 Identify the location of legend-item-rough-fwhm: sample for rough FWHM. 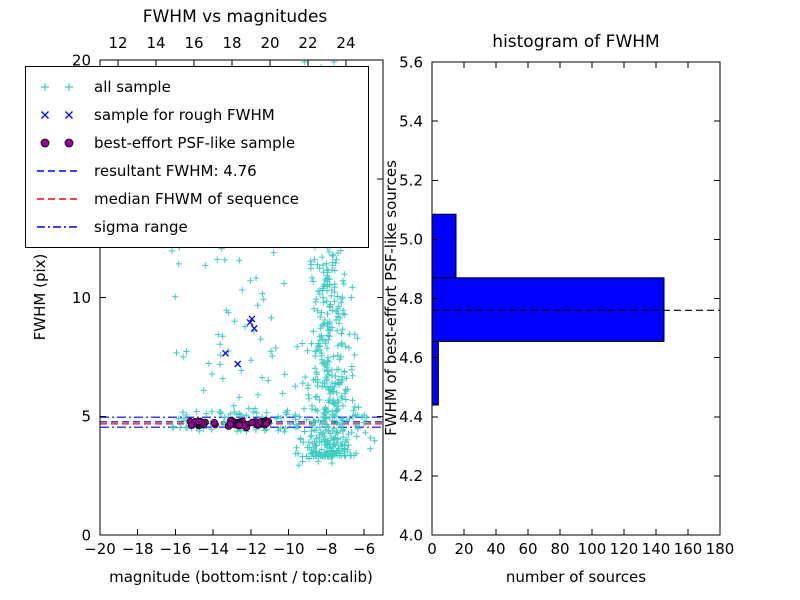
(201, 115).